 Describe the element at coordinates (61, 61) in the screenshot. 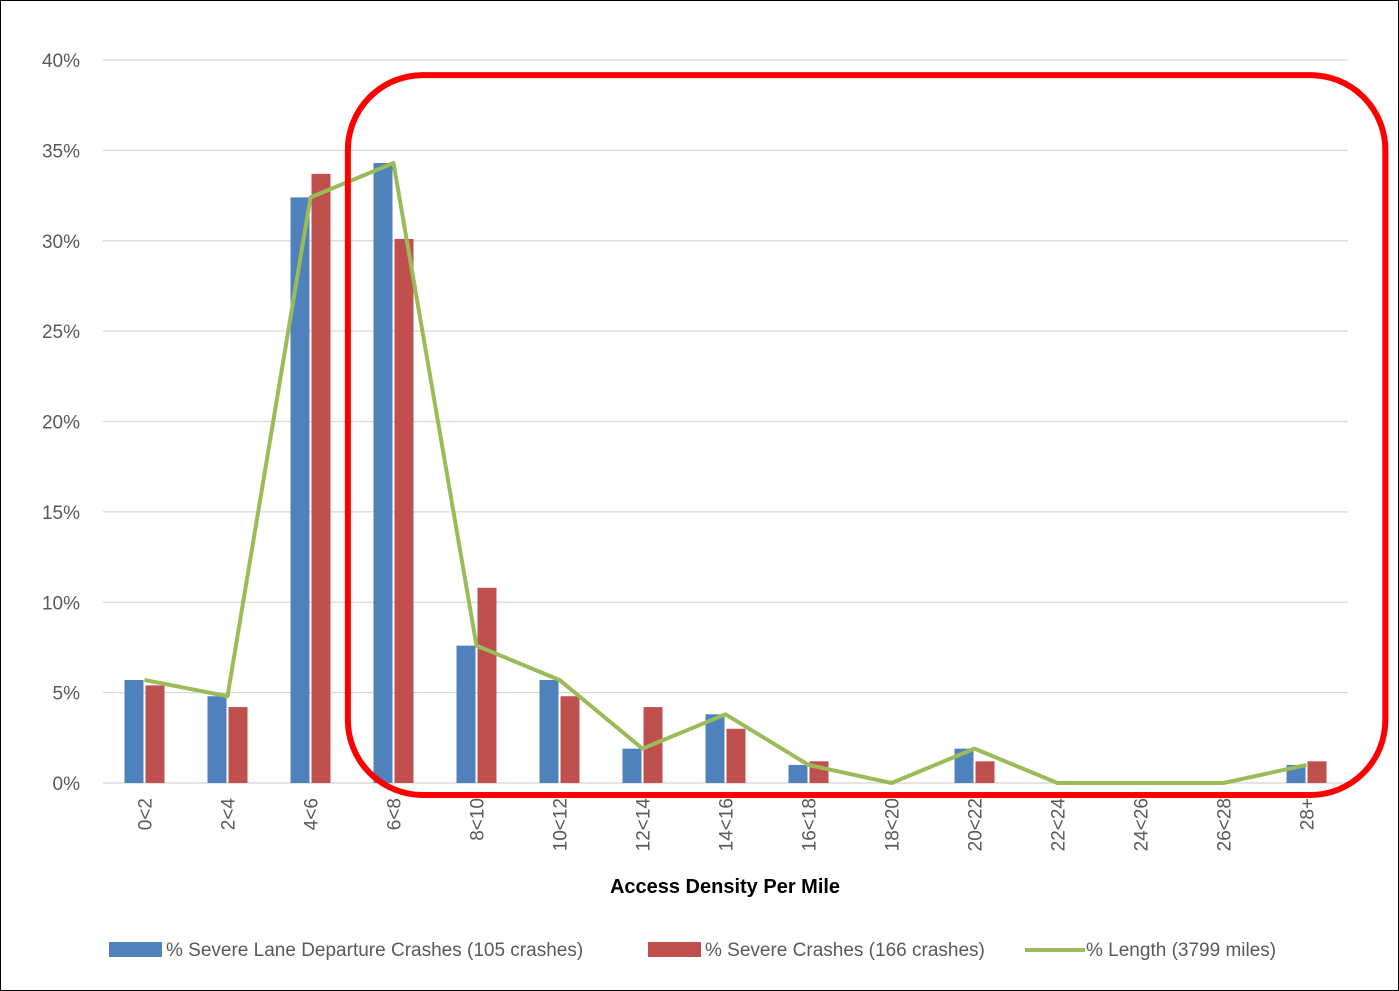

I see `y-tick-label: 40%` at that location.